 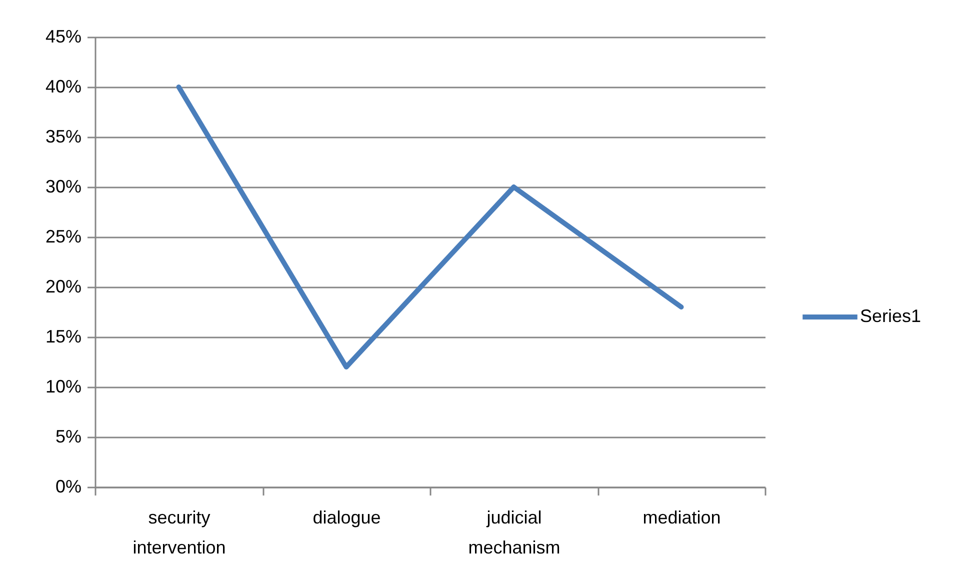 What do you see at coordinates (681, 518) in the screenshot?
I see `x-tick-label: mediation` at bounding box center [681, 518].